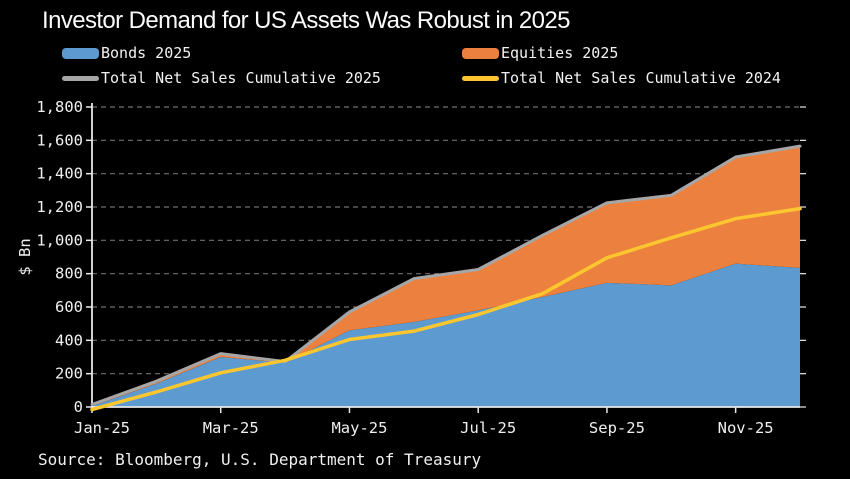  I want to click on svg-text: 1,000, so click(59, 240).